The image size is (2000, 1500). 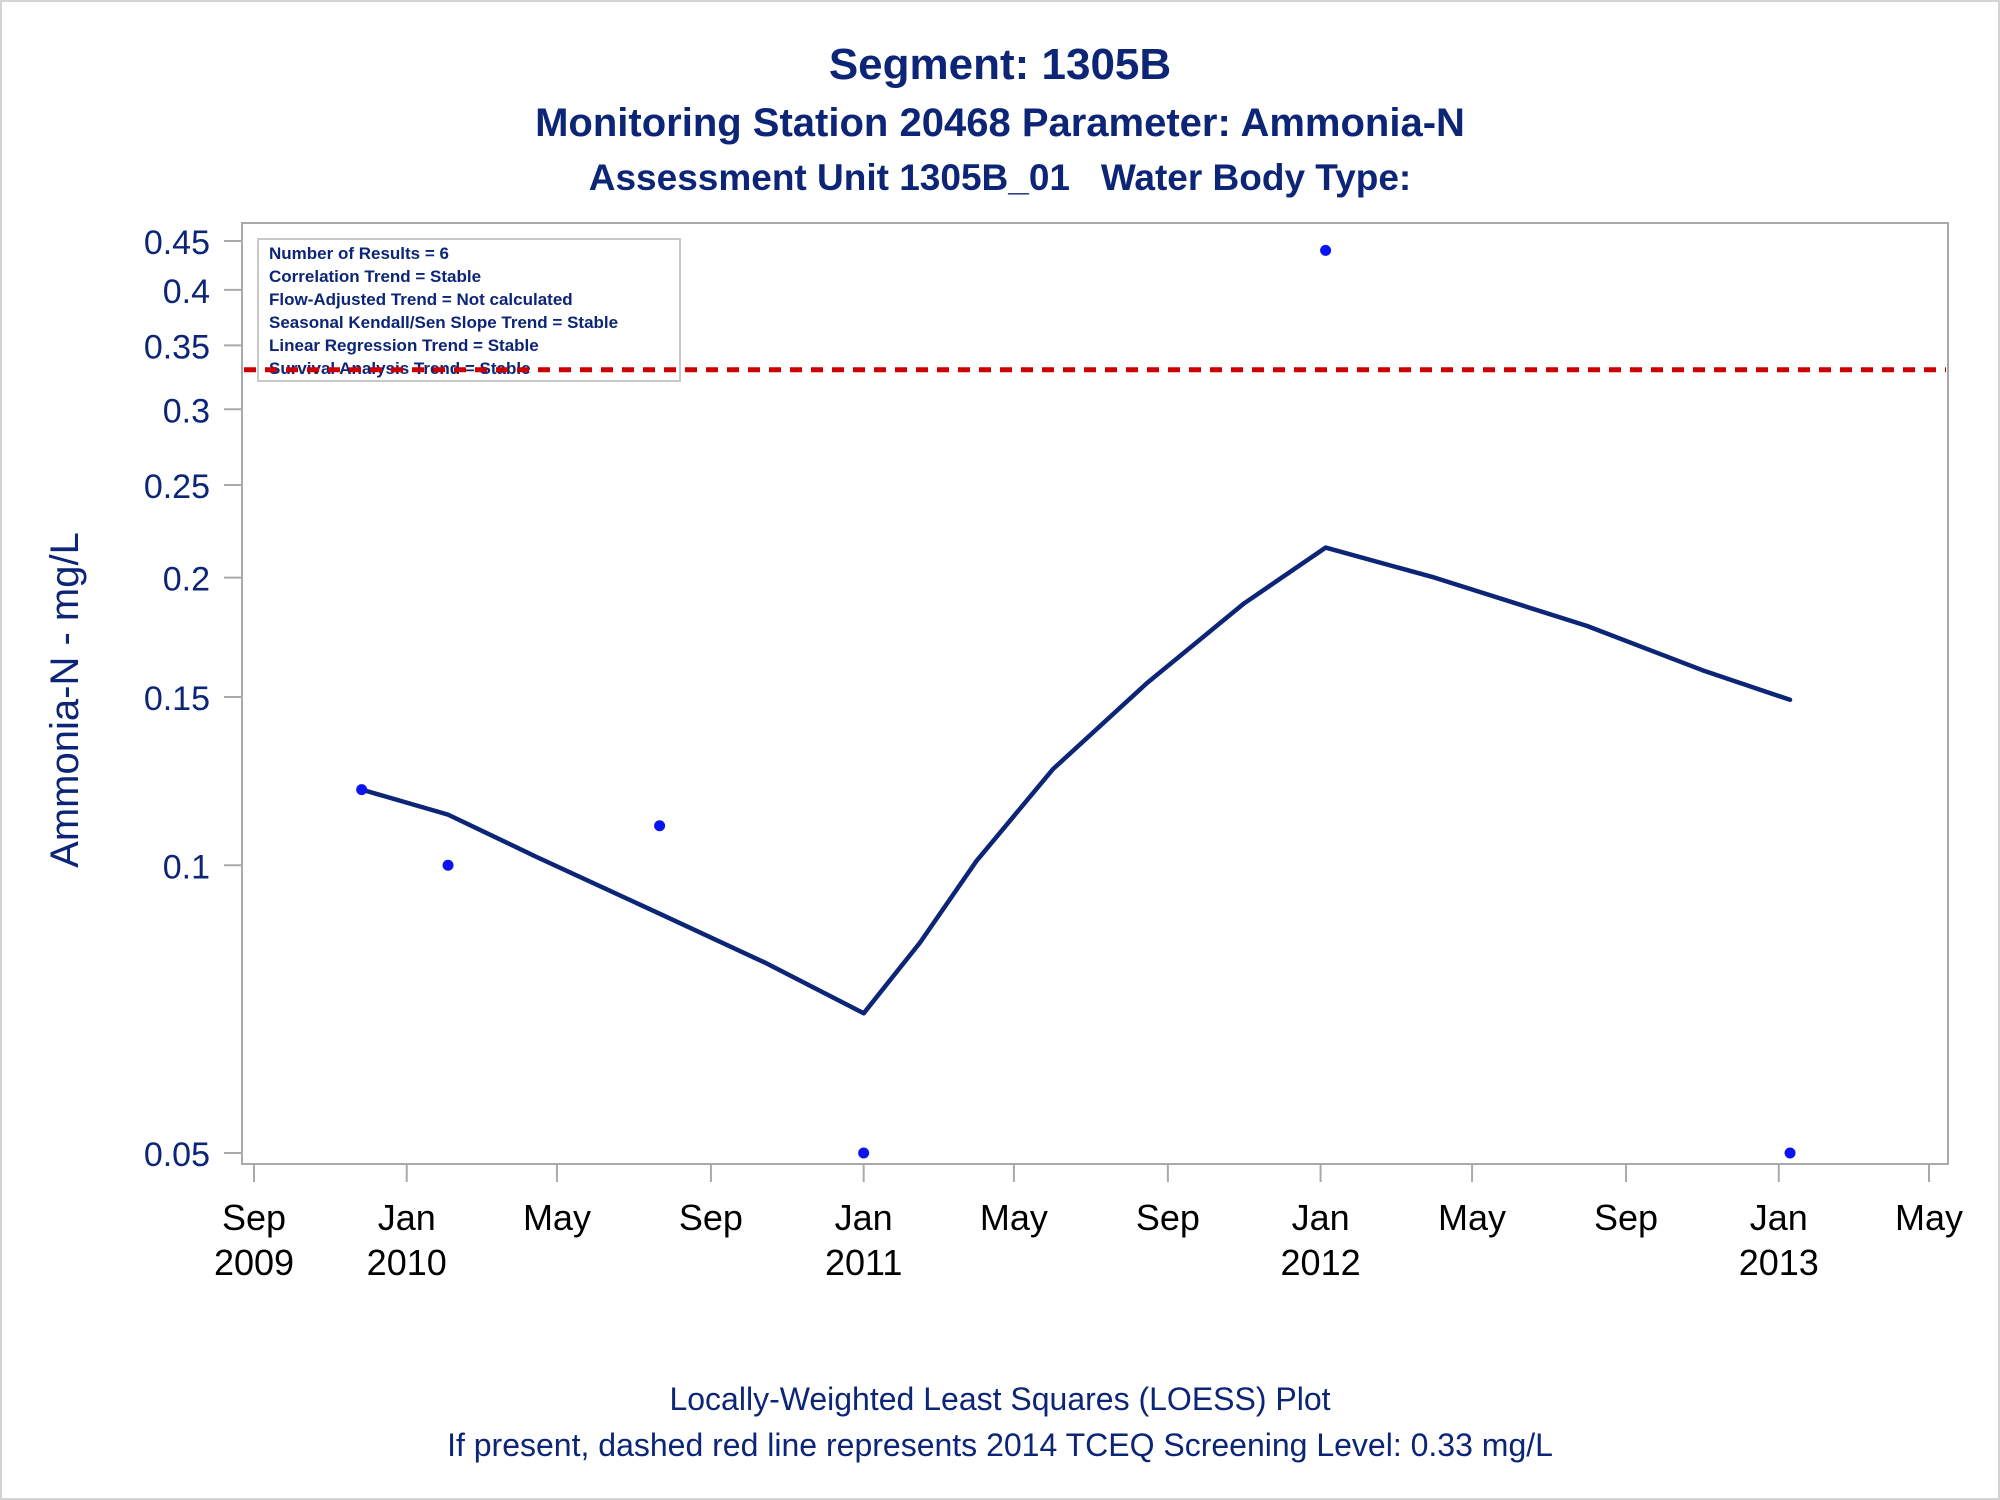 What do you see at coordinates (186, 867) in the screenshot?
I see `y-tick-label: 0.1` at bounding box center [186, 867].